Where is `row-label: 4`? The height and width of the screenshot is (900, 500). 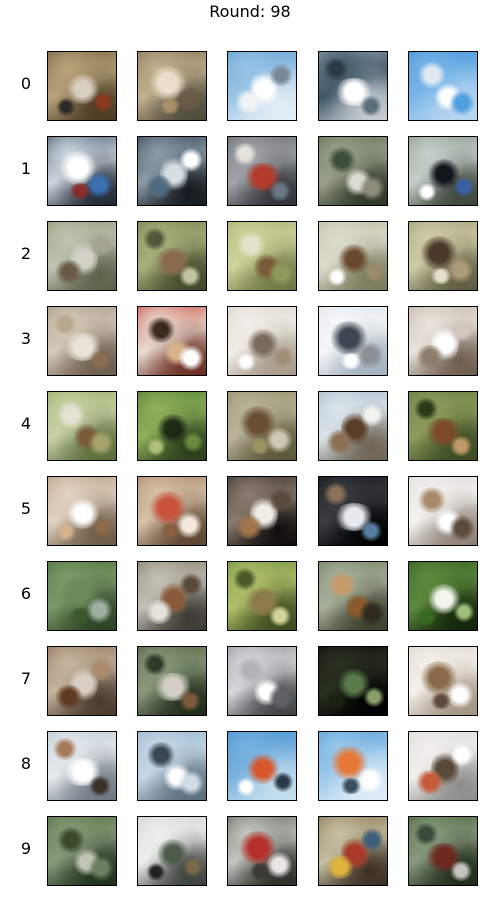 row-label: 4 is located at coordinates (26, 424).